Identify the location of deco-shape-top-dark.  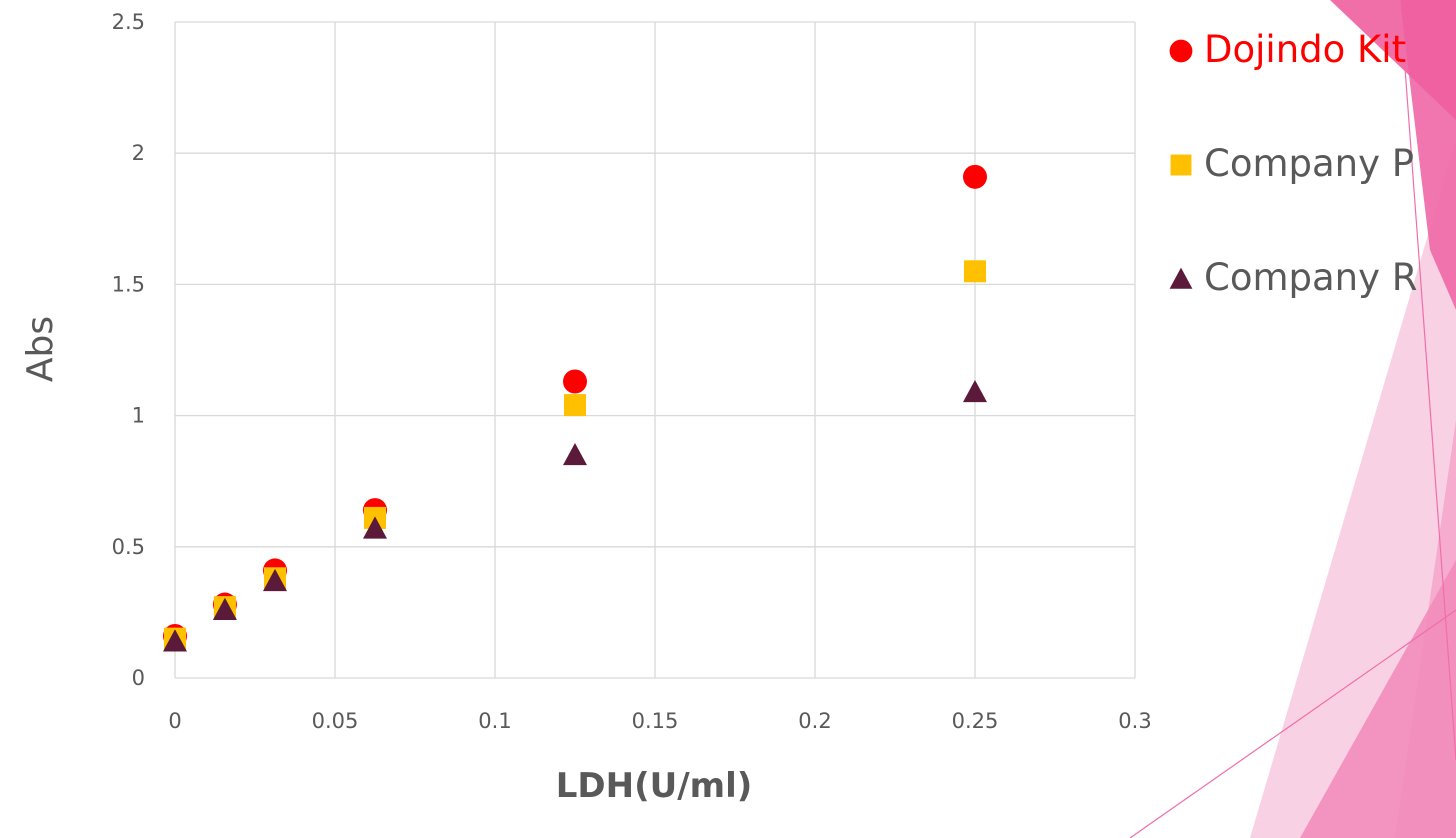
(1393, 60).